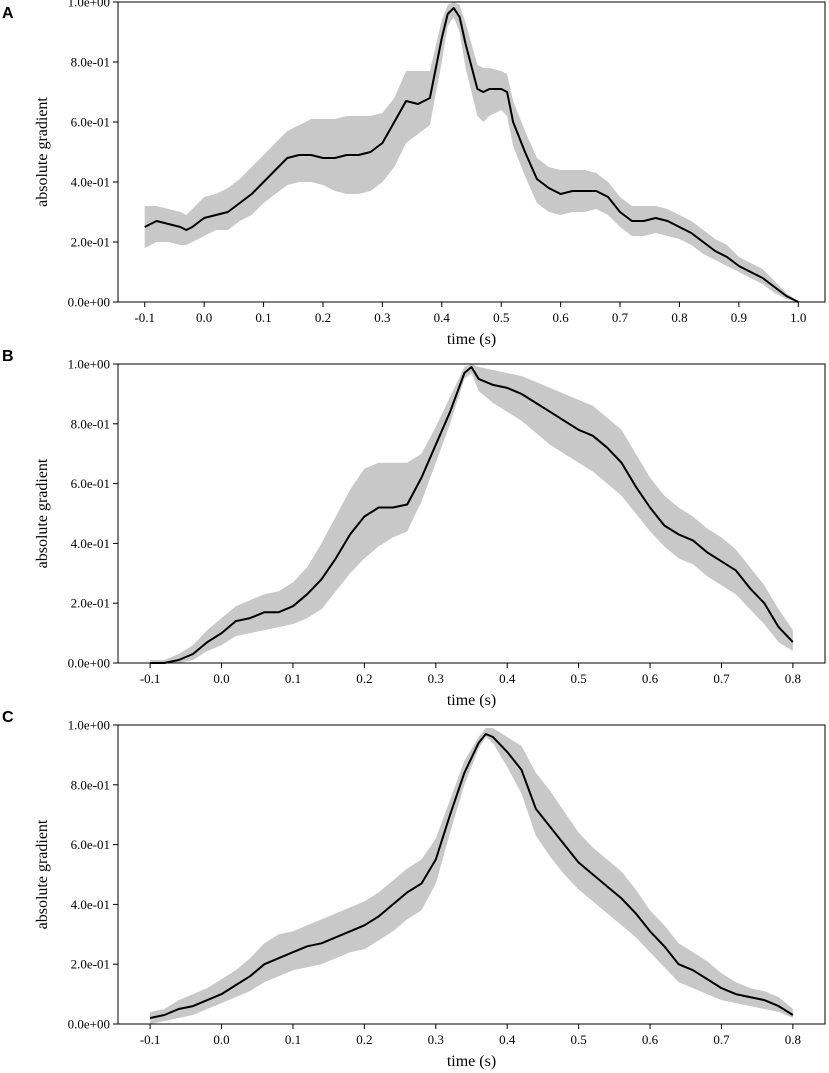  What do you see at coordinates (8, 717) in the screenshot?
I see `panel-label: C` at bounding box center [8, 717].